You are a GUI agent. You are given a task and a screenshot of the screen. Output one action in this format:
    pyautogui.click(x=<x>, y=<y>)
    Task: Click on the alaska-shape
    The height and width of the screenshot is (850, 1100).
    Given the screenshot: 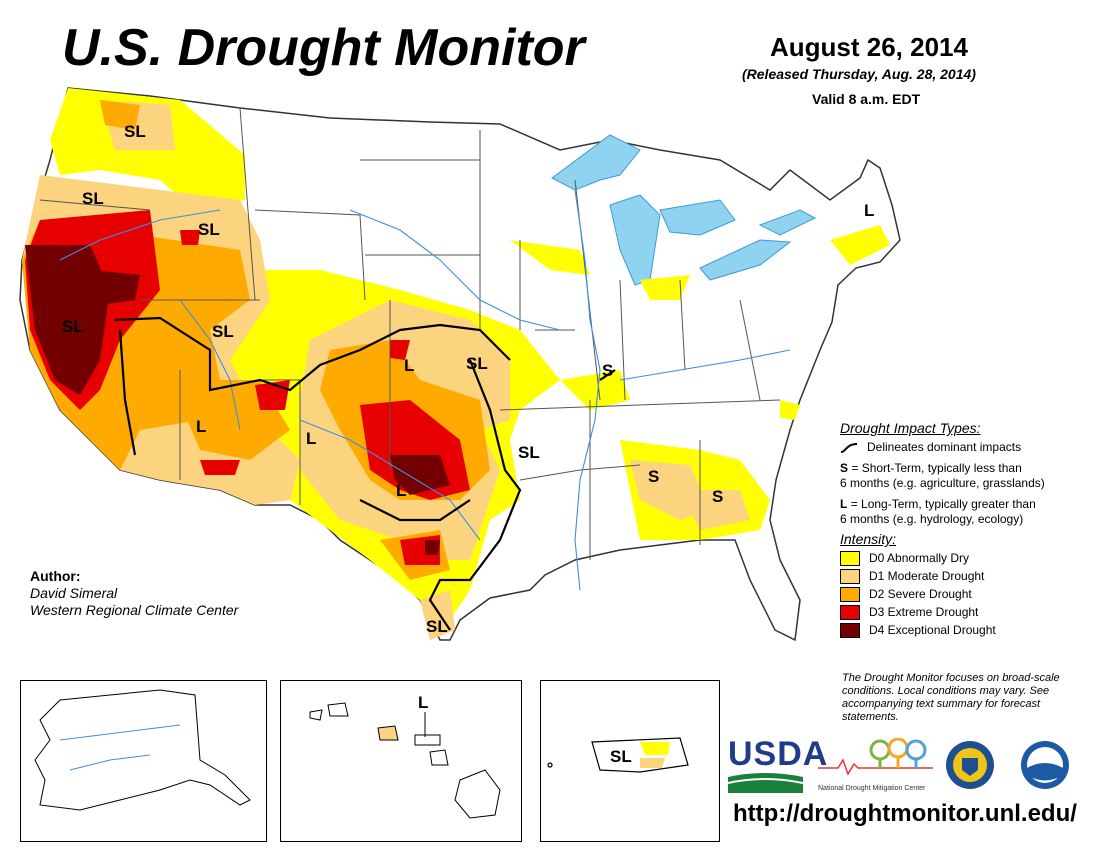 What is the action you would take?
    pyautogui.click(x=142, y=750)
    